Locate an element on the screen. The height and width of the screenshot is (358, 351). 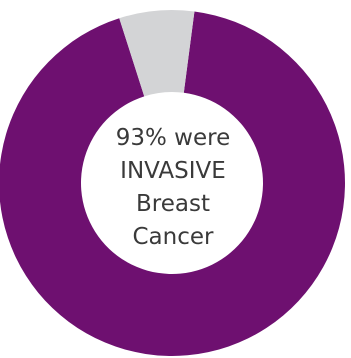
slice-other is located at coordinates (157, 53).